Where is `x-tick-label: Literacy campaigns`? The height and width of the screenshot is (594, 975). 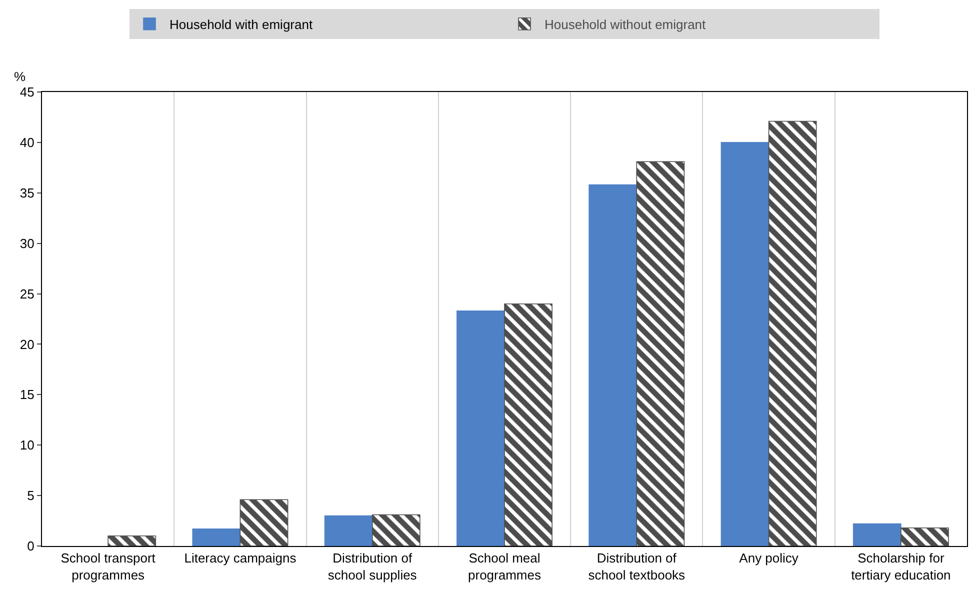 x-tick-label: Literacy campaigns is located at coordinates (240, 558).